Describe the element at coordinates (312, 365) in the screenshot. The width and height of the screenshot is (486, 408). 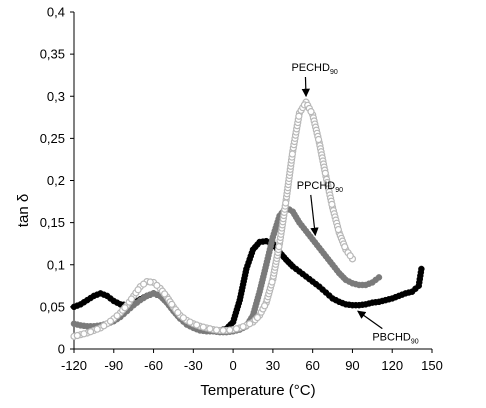
I see `x-tick-label: 60` at that location.